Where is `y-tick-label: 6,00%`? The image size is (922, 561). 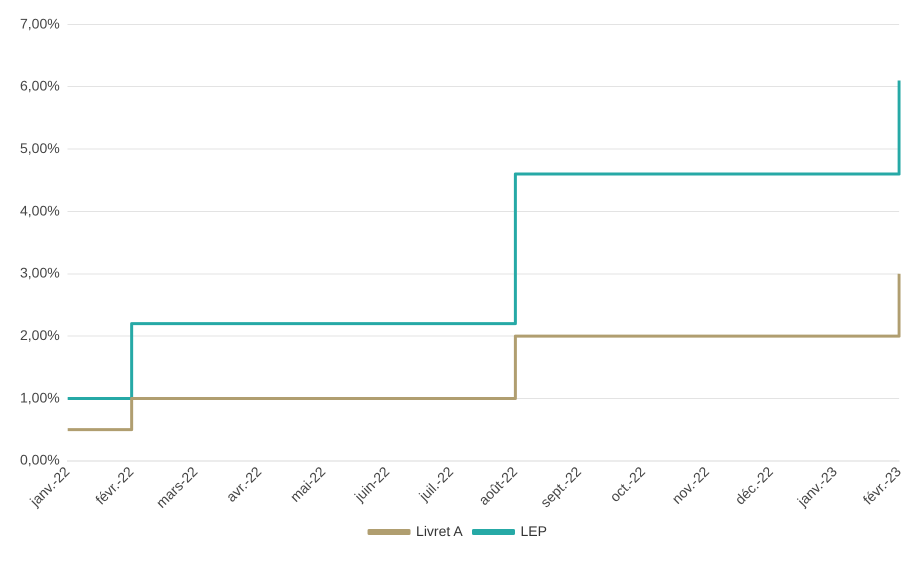 y-tick-label: 6,00% is located at coordinates (40, 86).